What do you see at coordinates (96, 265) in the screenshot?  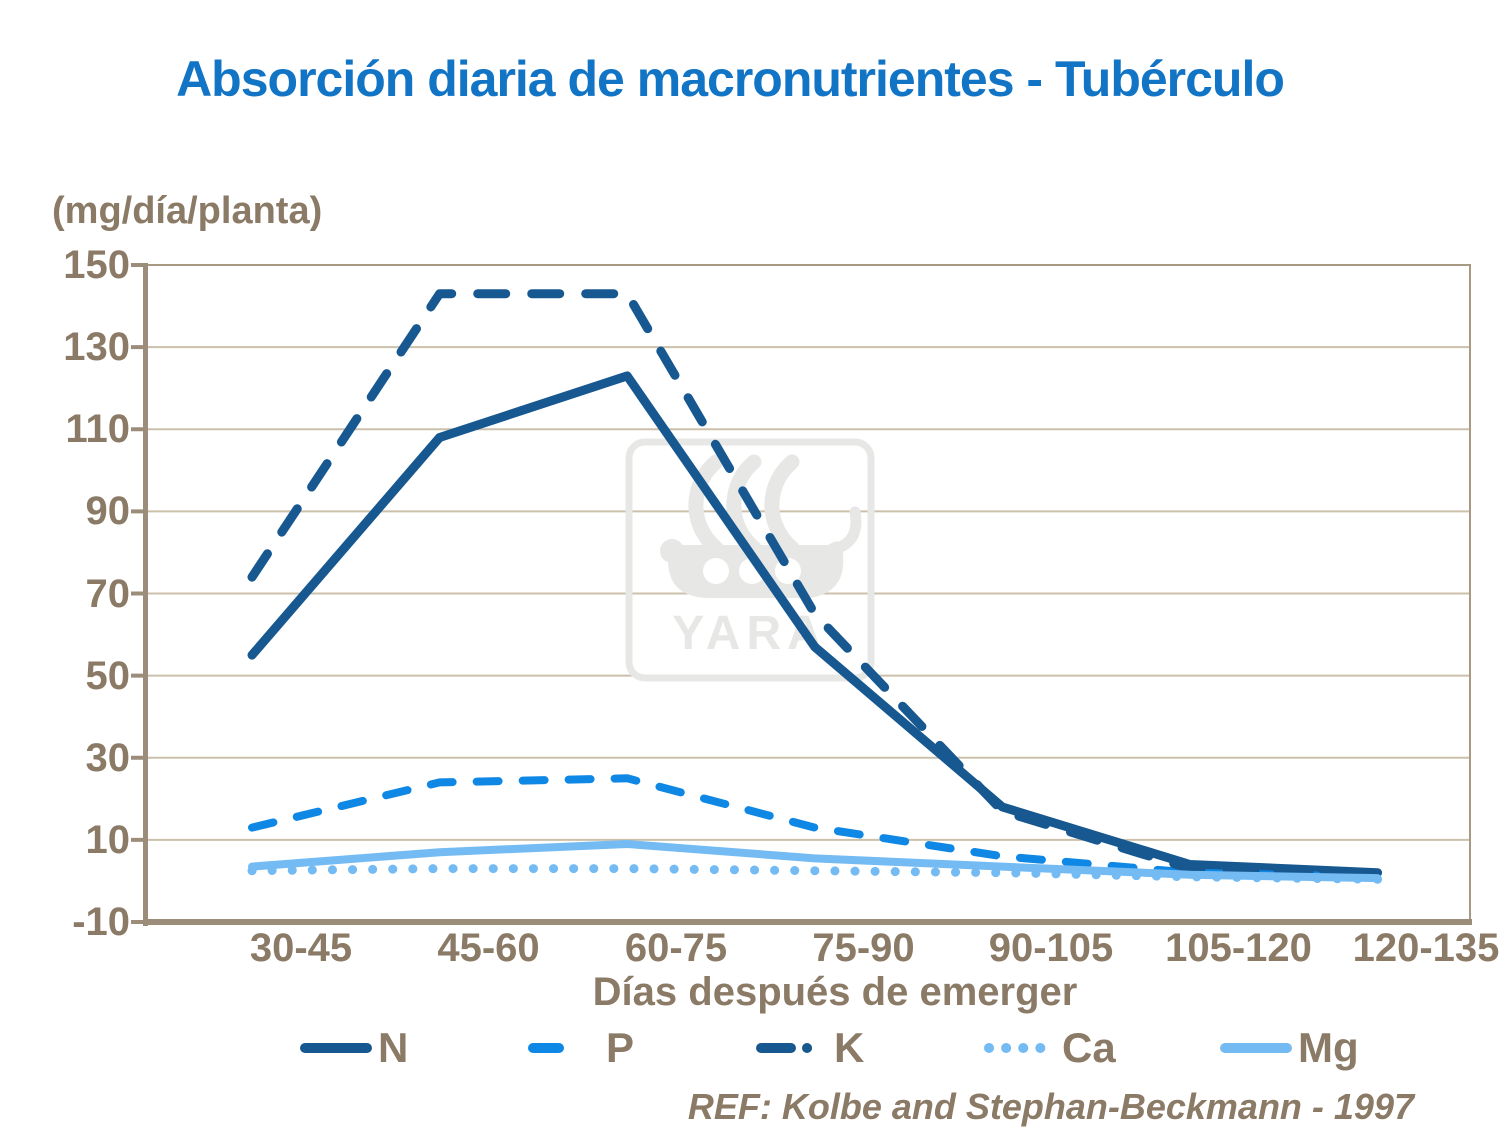 I see `y-tick-label: 150` at bounding box center [96, 265].